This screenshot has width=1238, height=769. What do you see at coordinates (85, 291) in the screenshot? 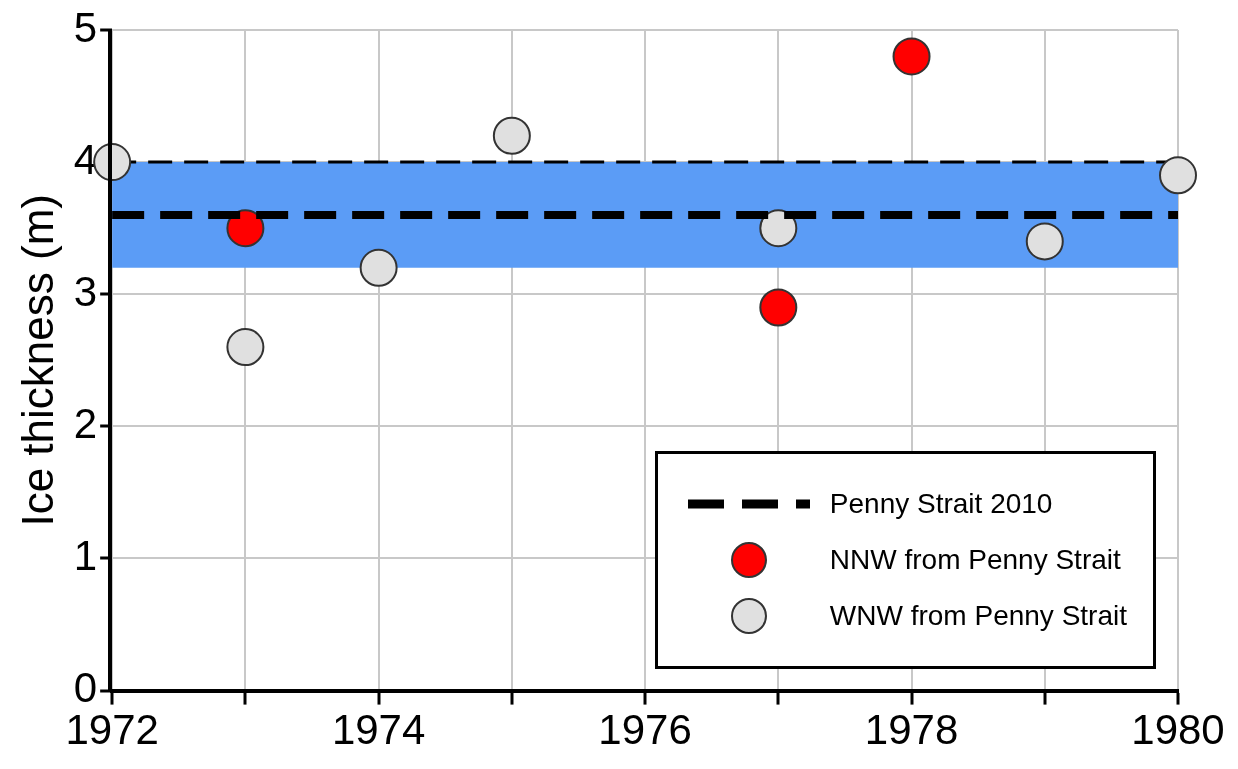
I see `y-tick-label: 3` at bounding box center [85, 291].